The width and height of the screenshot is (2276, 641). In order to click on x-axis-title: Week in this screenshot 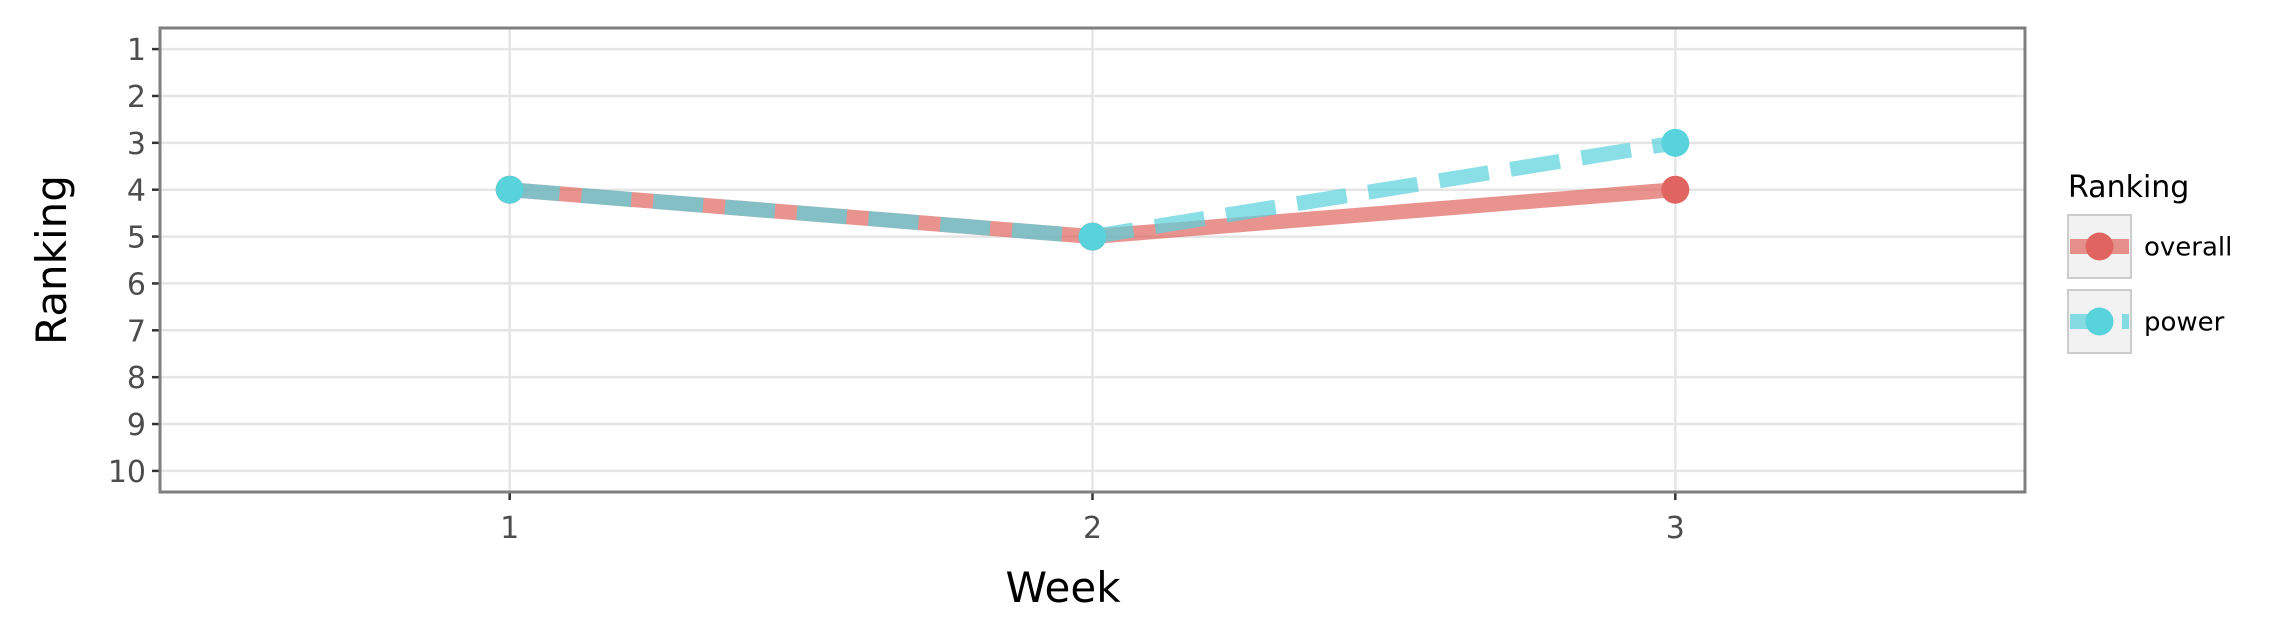, I will do `click(1063, 587)`.